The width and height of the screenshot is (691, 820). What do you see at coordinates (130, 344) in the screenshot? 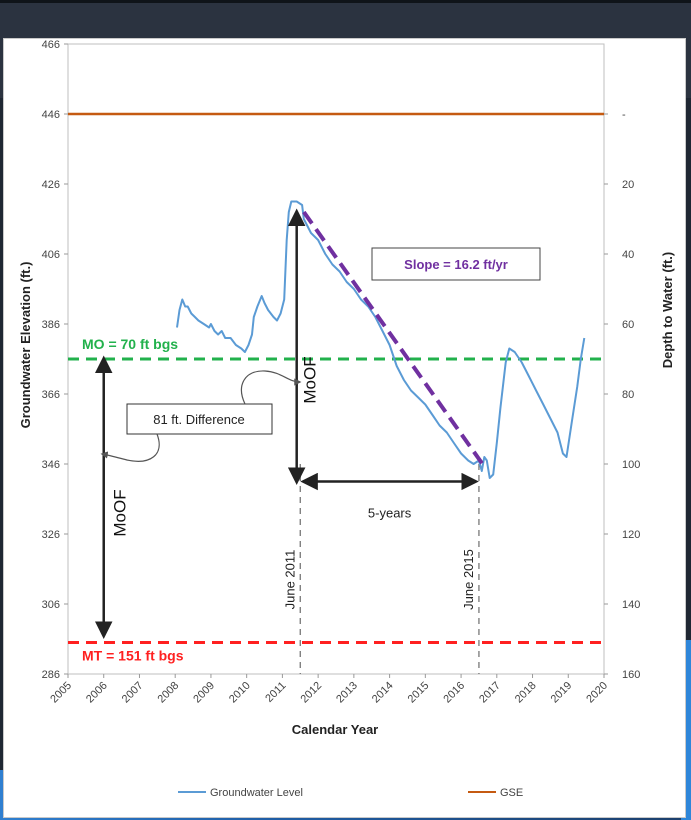
I see `mo-label: MO = 70 ft bgs` at bounding box center [130, 344].